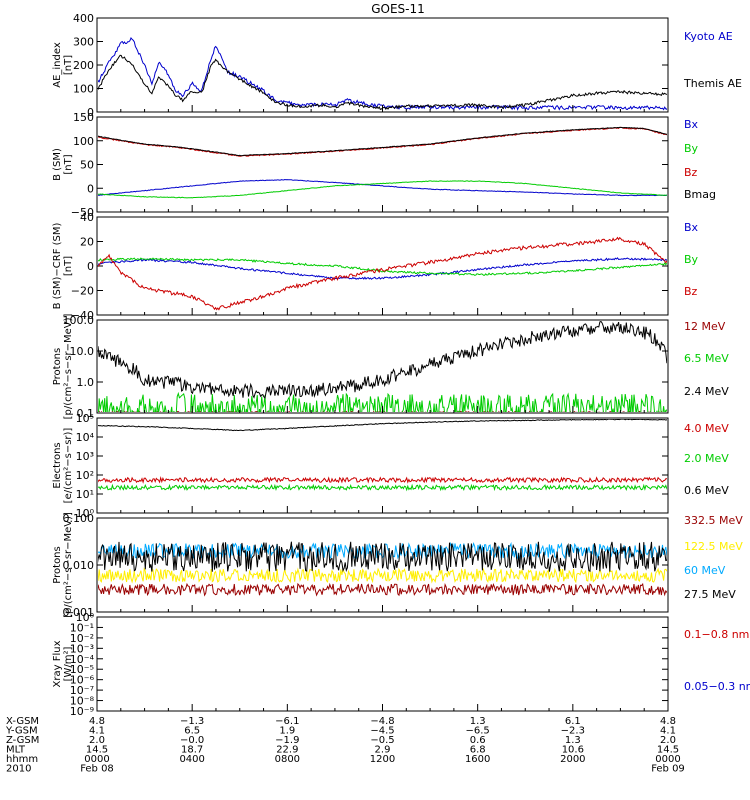 The image size is (750, 800). Describe the element at coordinates (287, 731) in the screenshot. I see `ephemeris-value: 1.9` at that location.